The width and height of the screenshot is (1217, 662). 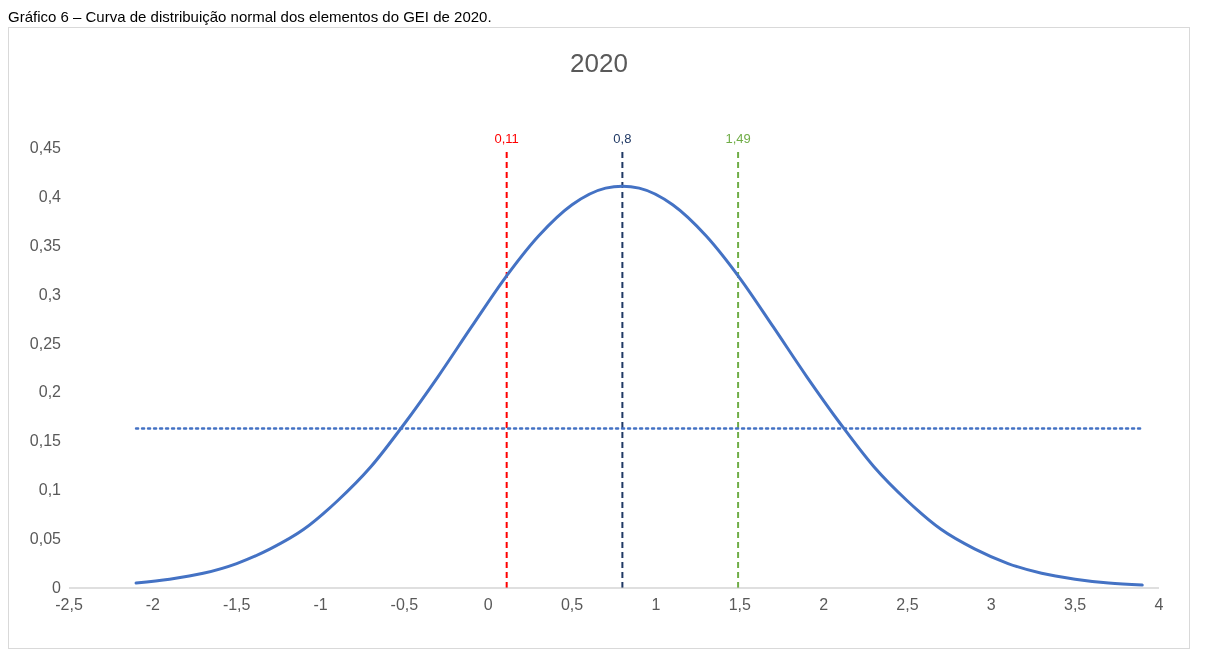 I want to click on x-tick-label: 4, so click(x=1159, y=604).